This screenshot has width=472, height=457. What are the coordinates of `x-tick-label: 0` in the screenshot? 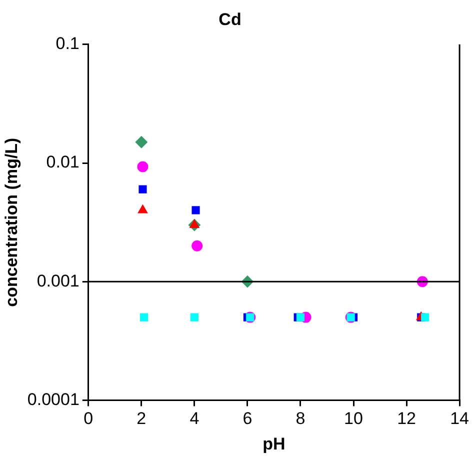 It's located at (89, 418).